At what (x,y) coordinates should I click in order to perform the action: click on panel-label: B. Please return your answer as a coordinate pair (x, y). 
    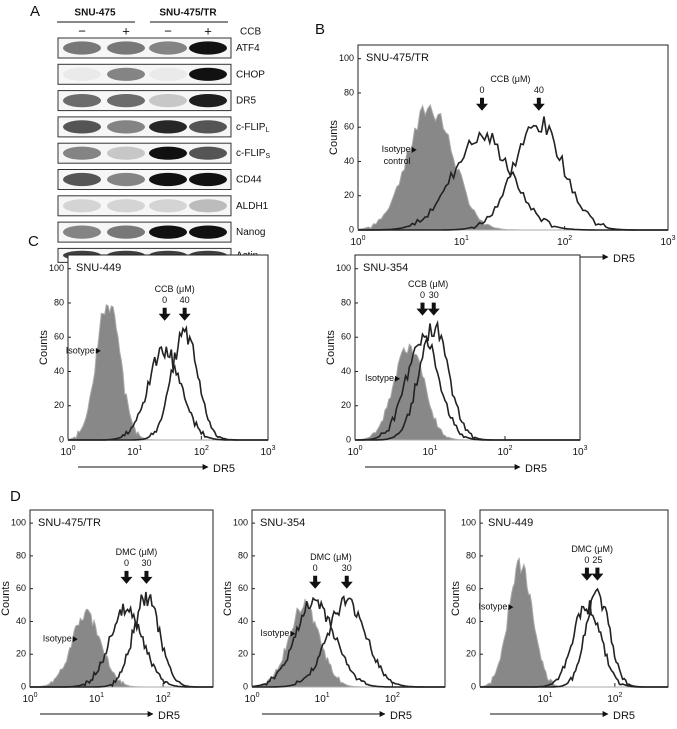
    Looking at the image, I should click on (320, 29).